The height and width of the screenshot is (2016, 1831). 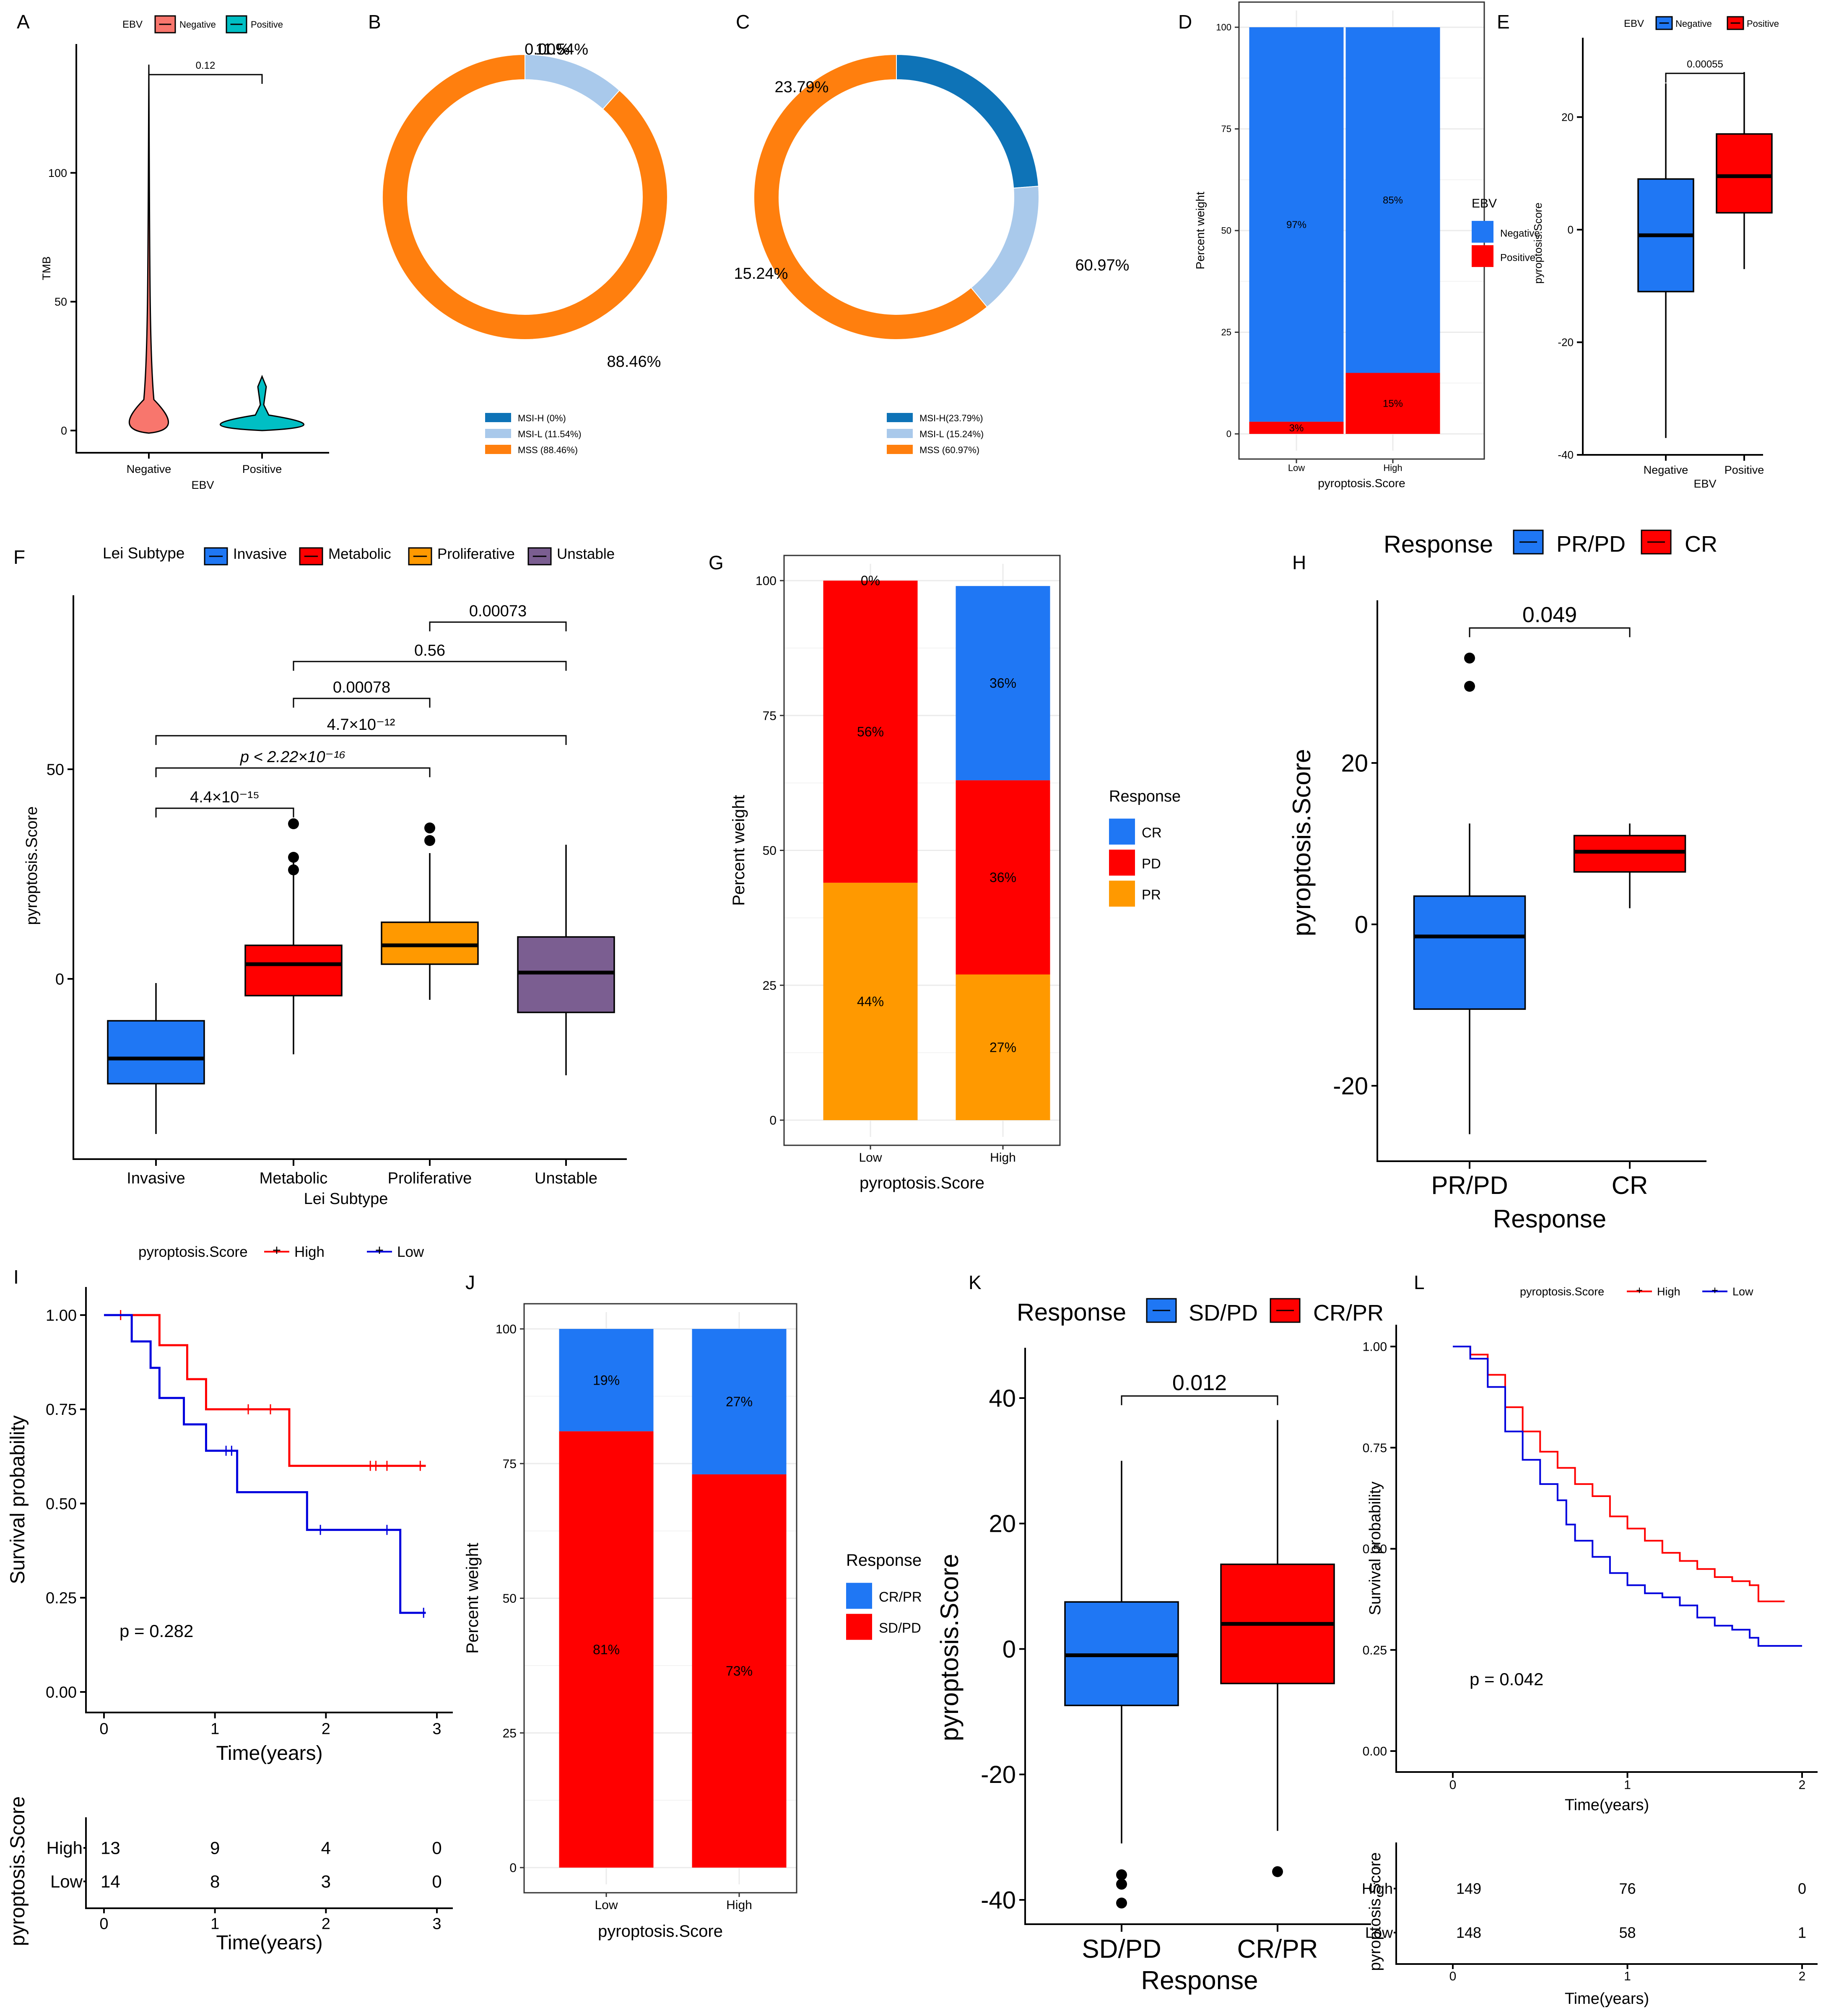 I want to click on I-legend-title: pyroptosis.Score, so click(x=193, y=1252).